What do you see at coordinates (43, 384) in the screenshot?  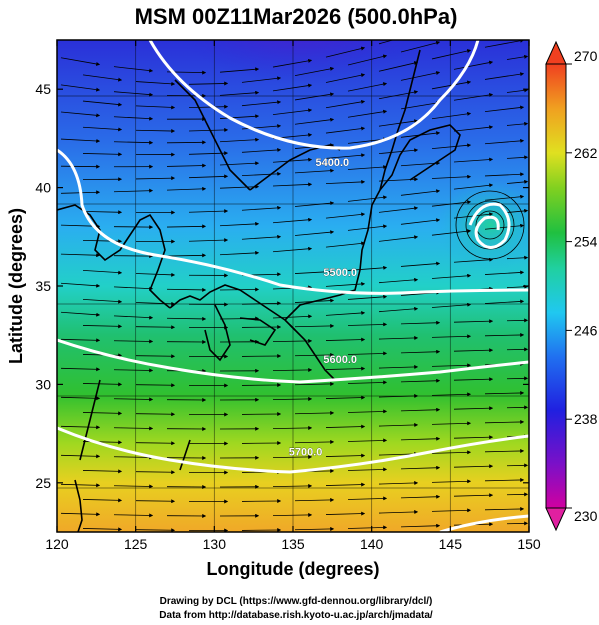 I see `y-tick-label: 30` at bounding box center [43, 384].